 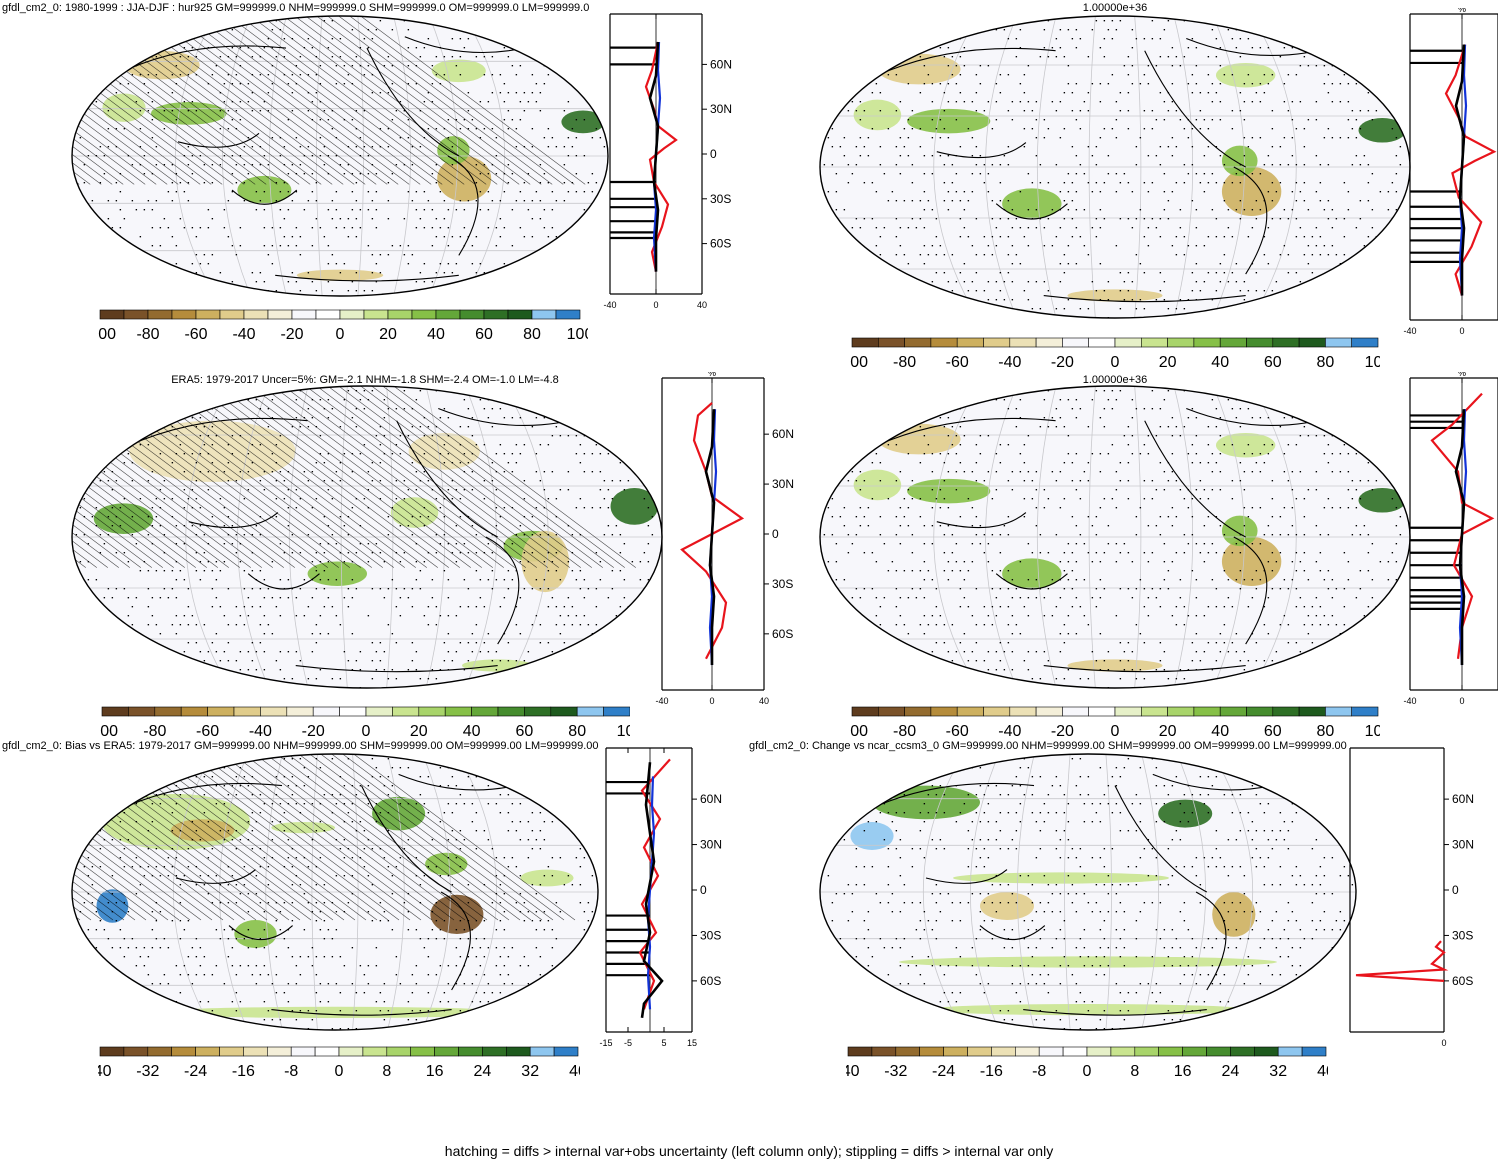 I want to click on panel4-colorbar: -100 -80 -60 -40 -20 0 20 40 60 80 100, so click(x=1115, y=723).